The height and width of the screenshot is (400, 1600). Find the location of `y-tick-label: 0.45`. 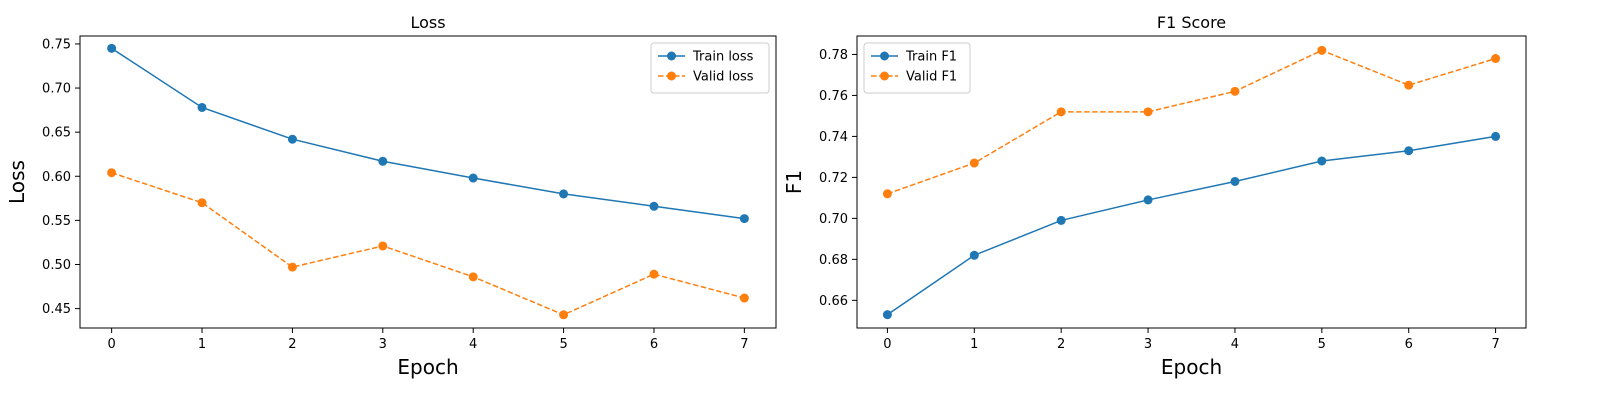

y-tick-label: 0.45 is located at coordinates (56, 309).